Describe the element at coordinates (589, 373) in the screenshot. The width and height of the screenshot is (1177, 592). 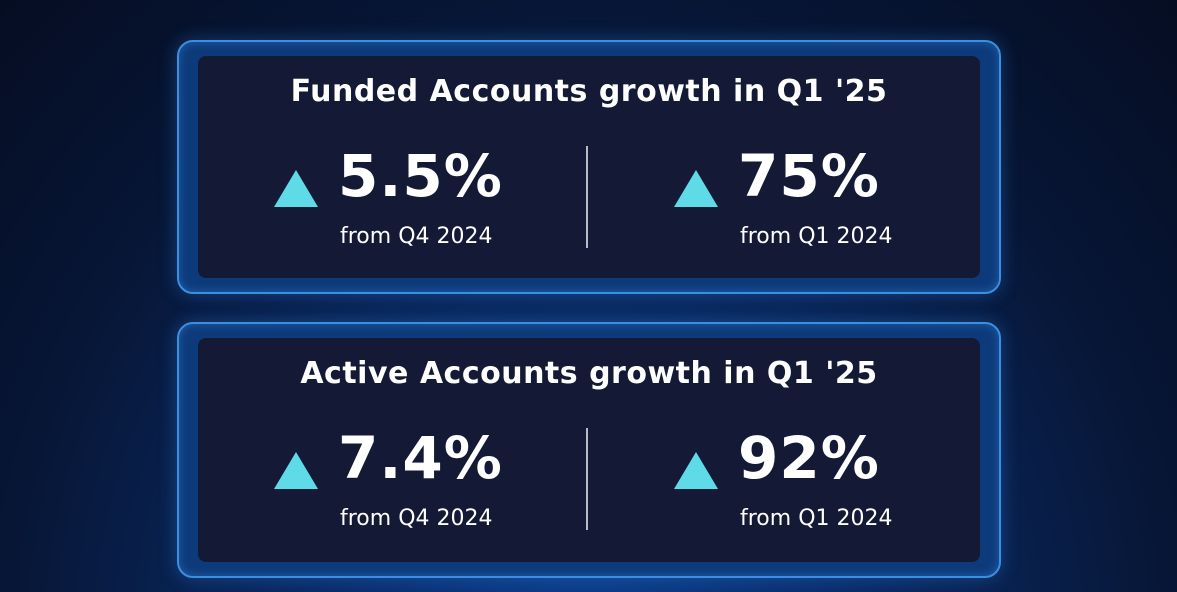
I see `card-title: Active Accounts growth in Q1 '25` at that location.